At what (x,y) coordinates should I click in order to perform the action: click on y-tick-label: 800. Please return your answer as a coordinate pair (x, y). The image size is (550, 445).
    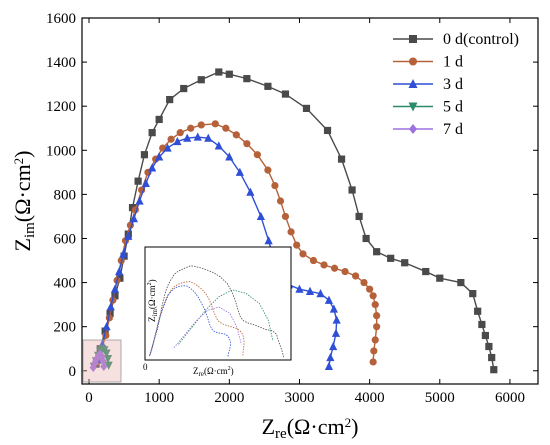
    Looking at the image, I should click on (65, 195).